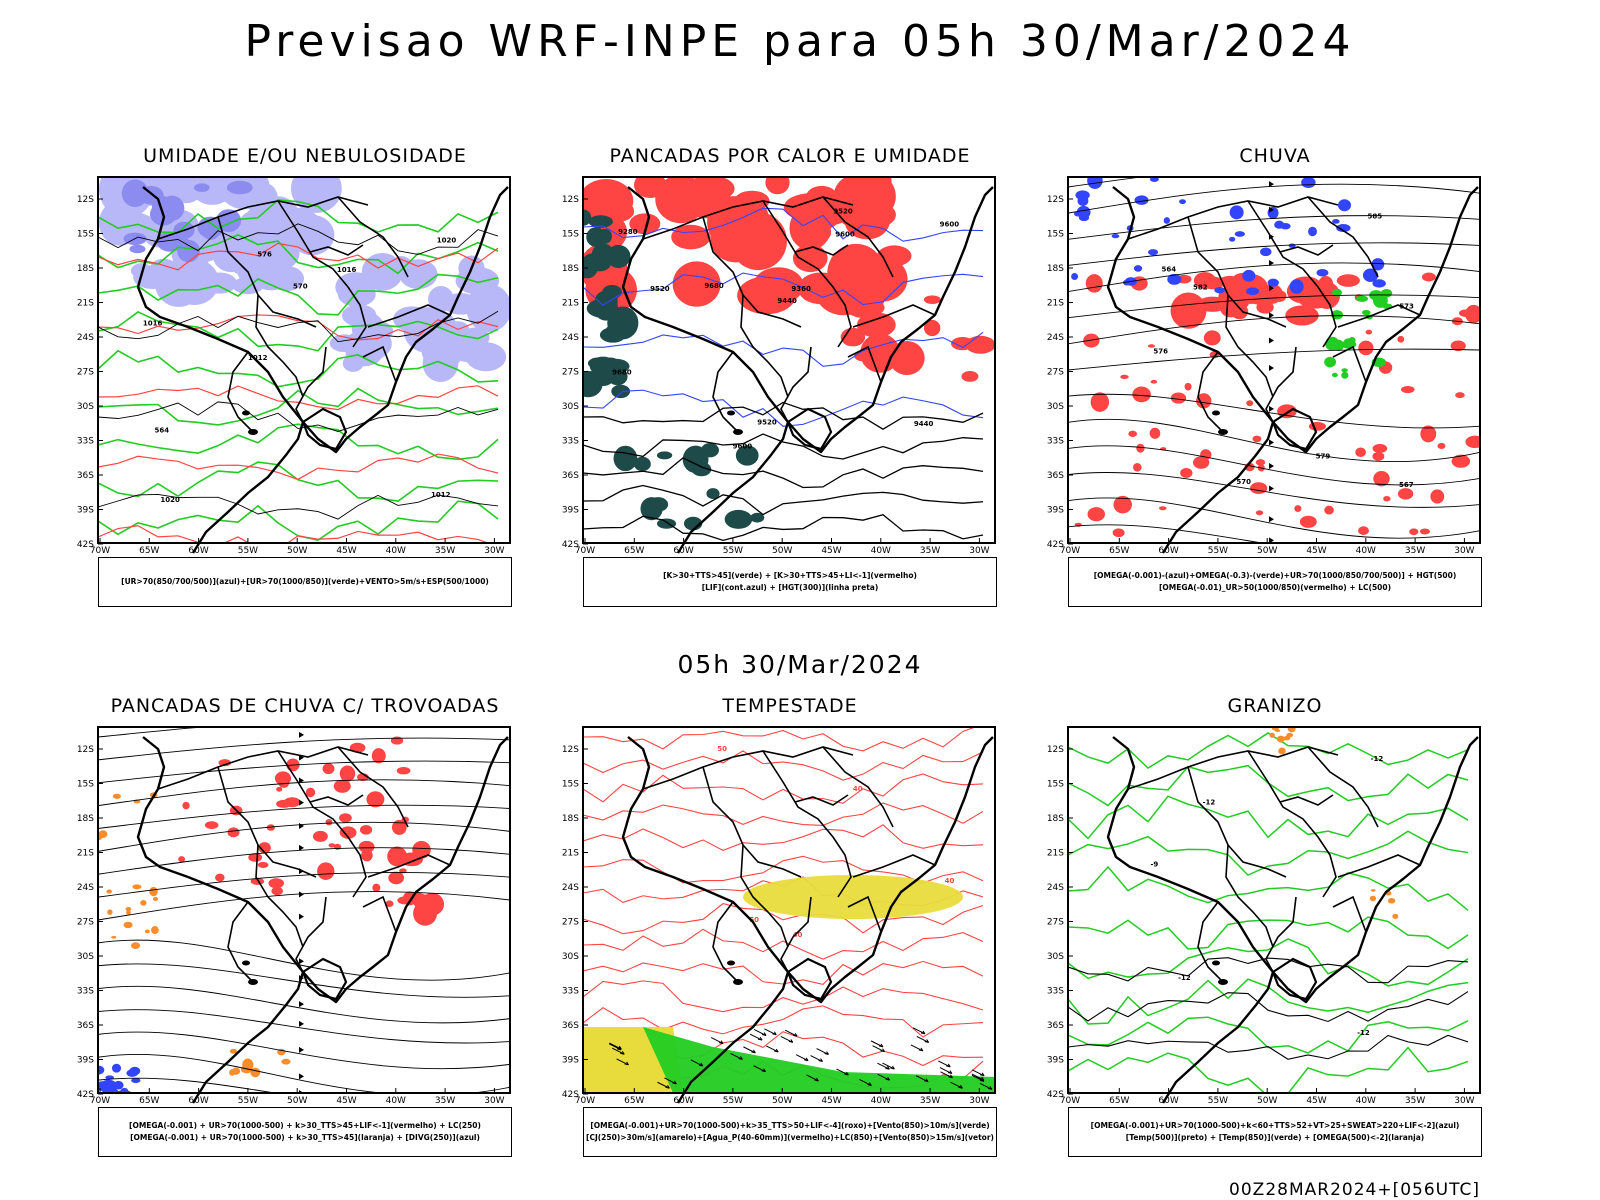  Describe the element at coordinates (1282, 751) in the screenshot. I see `omega-hail-shading` at that location.